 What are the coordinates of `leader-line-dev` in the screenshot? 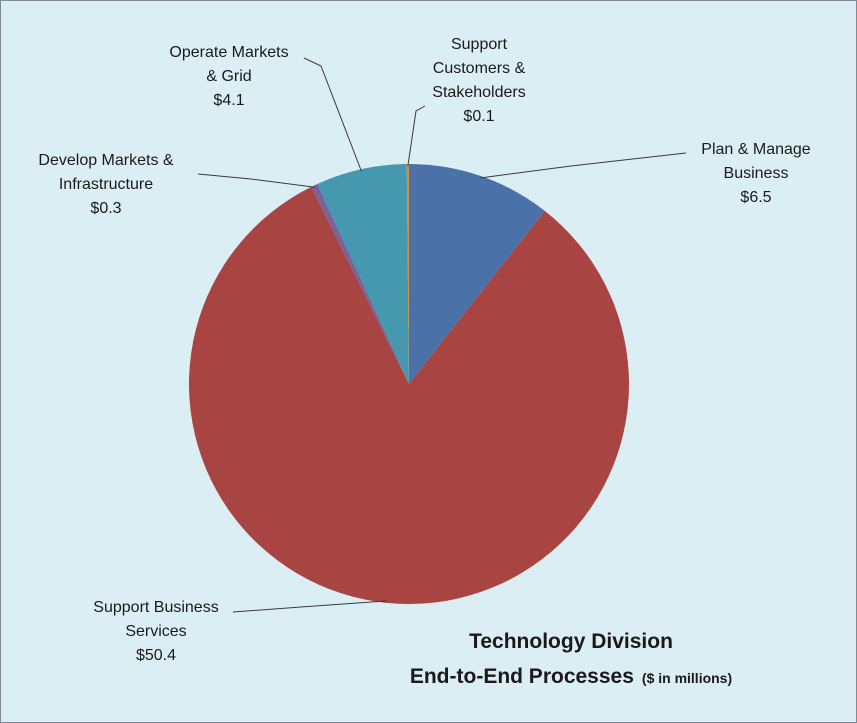 It's located at (256, 180).